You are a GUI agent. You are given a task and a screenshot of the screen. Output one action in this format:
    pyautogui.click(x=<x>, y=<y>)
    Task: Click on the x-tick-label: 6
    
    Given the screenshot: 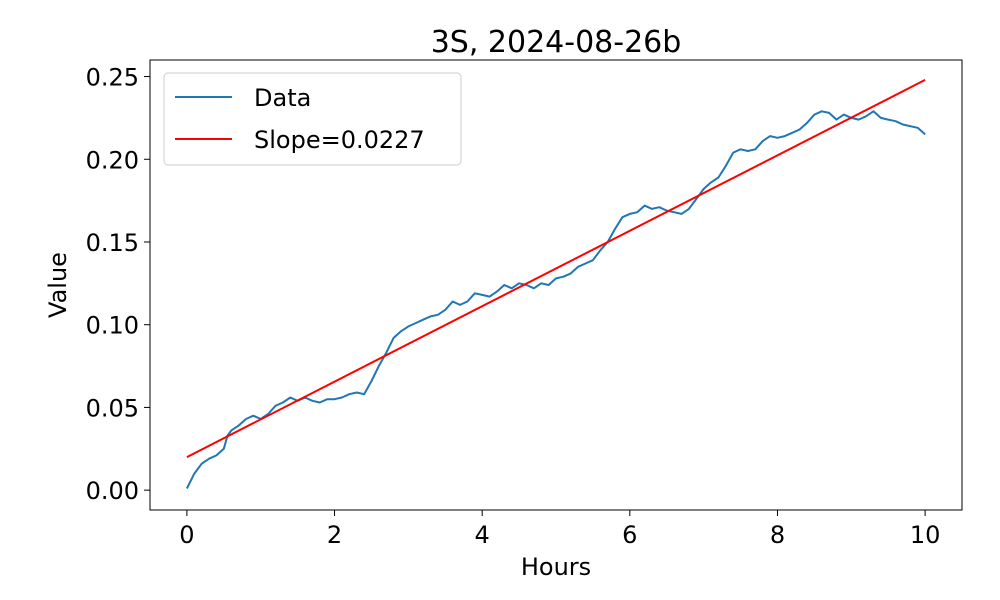 What is the action you would take?
    pyautogui.click(x=629, y=535)
    